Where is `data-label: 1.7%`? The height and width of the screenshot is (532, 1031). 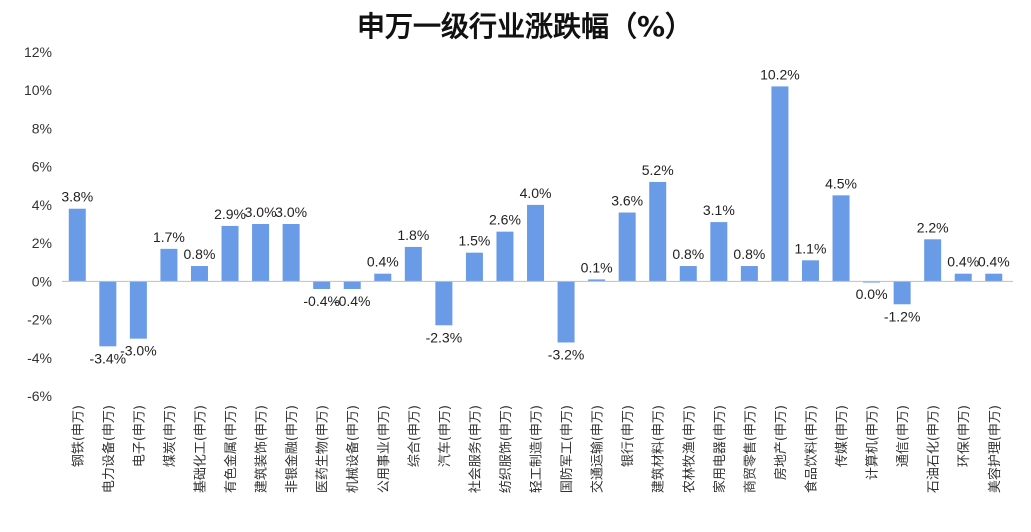 data-label: 1.7% is located at coordinates (169, 237).